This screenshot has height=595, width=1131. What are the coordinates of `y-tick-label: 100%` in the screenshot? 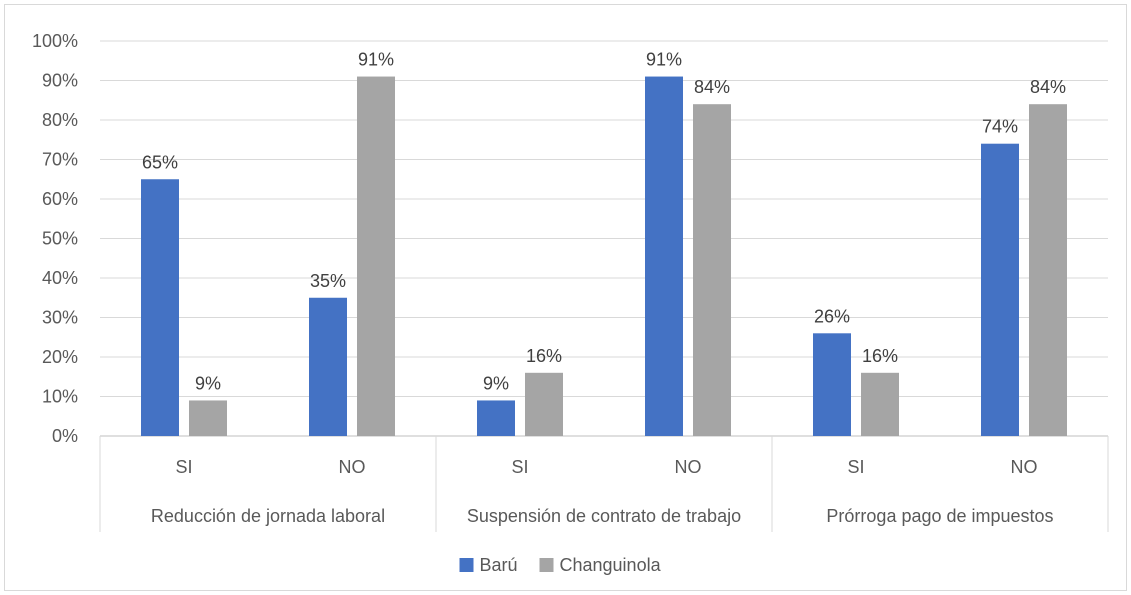 It's located at (55, 41).